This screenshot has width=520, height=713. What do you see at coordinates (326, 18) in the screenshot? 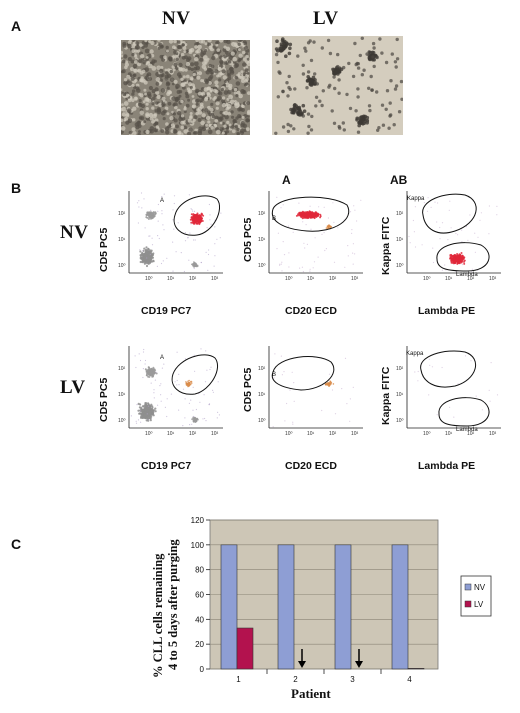
I see `panel-a-lv-label: LV` at bounding box center [326, 18].